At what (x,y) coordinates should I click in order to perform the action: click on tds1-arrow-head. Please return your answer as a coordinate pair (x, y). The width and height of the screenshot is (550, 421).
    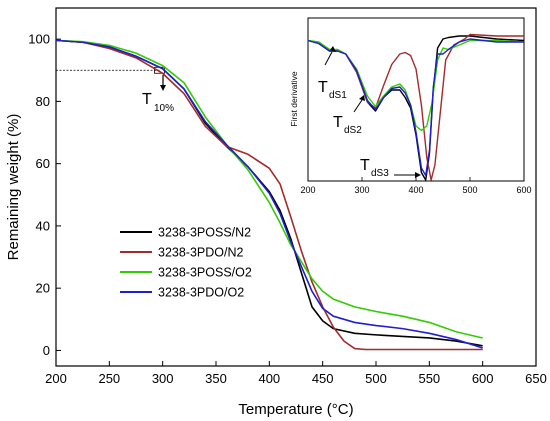
    Looking at the image, I should click on (333, 49).